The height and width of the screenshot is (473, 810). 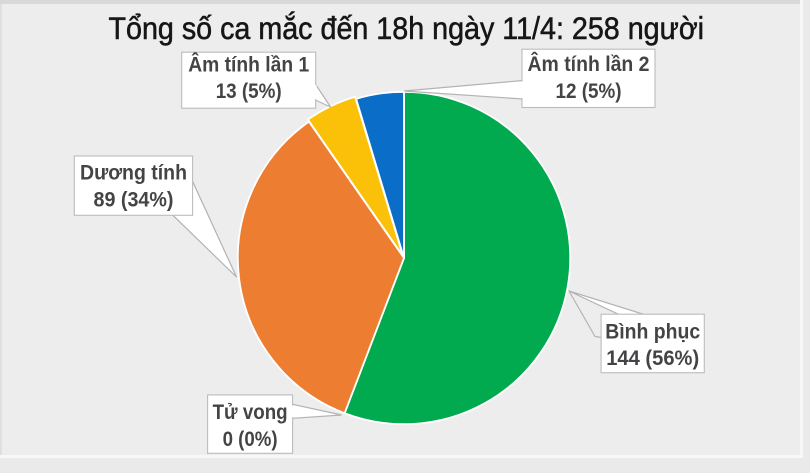 I want to click on svg-text: Tử vong, so click(x=250, y=412).